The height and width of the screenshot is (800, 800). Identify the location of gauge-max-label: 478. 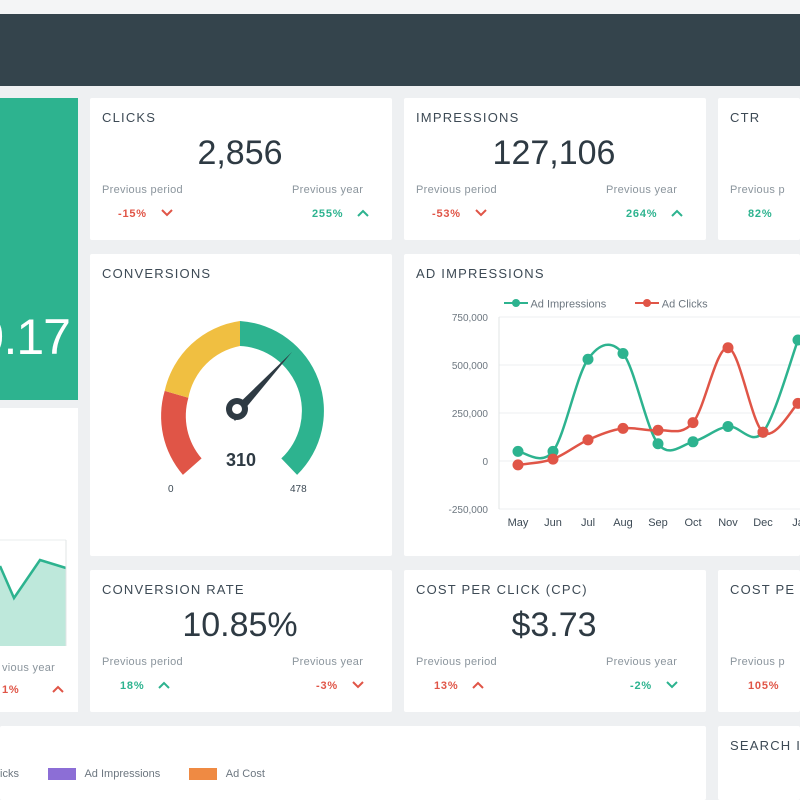
(298, 489).